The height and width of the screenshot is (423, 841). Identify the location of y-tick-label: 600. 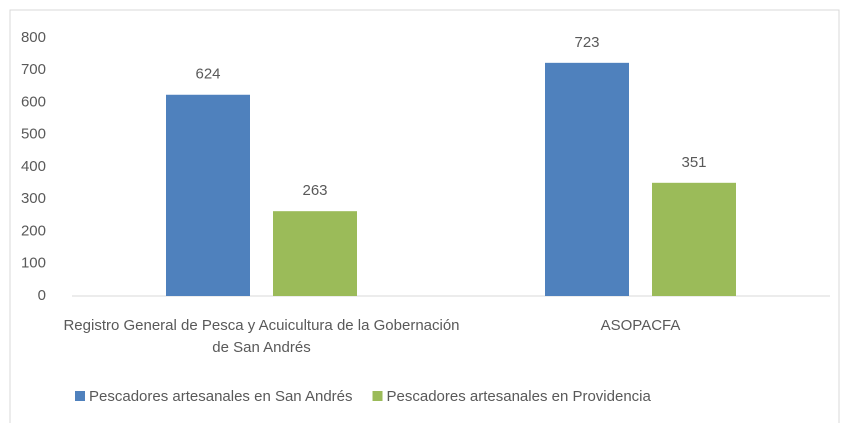
(33, 101).